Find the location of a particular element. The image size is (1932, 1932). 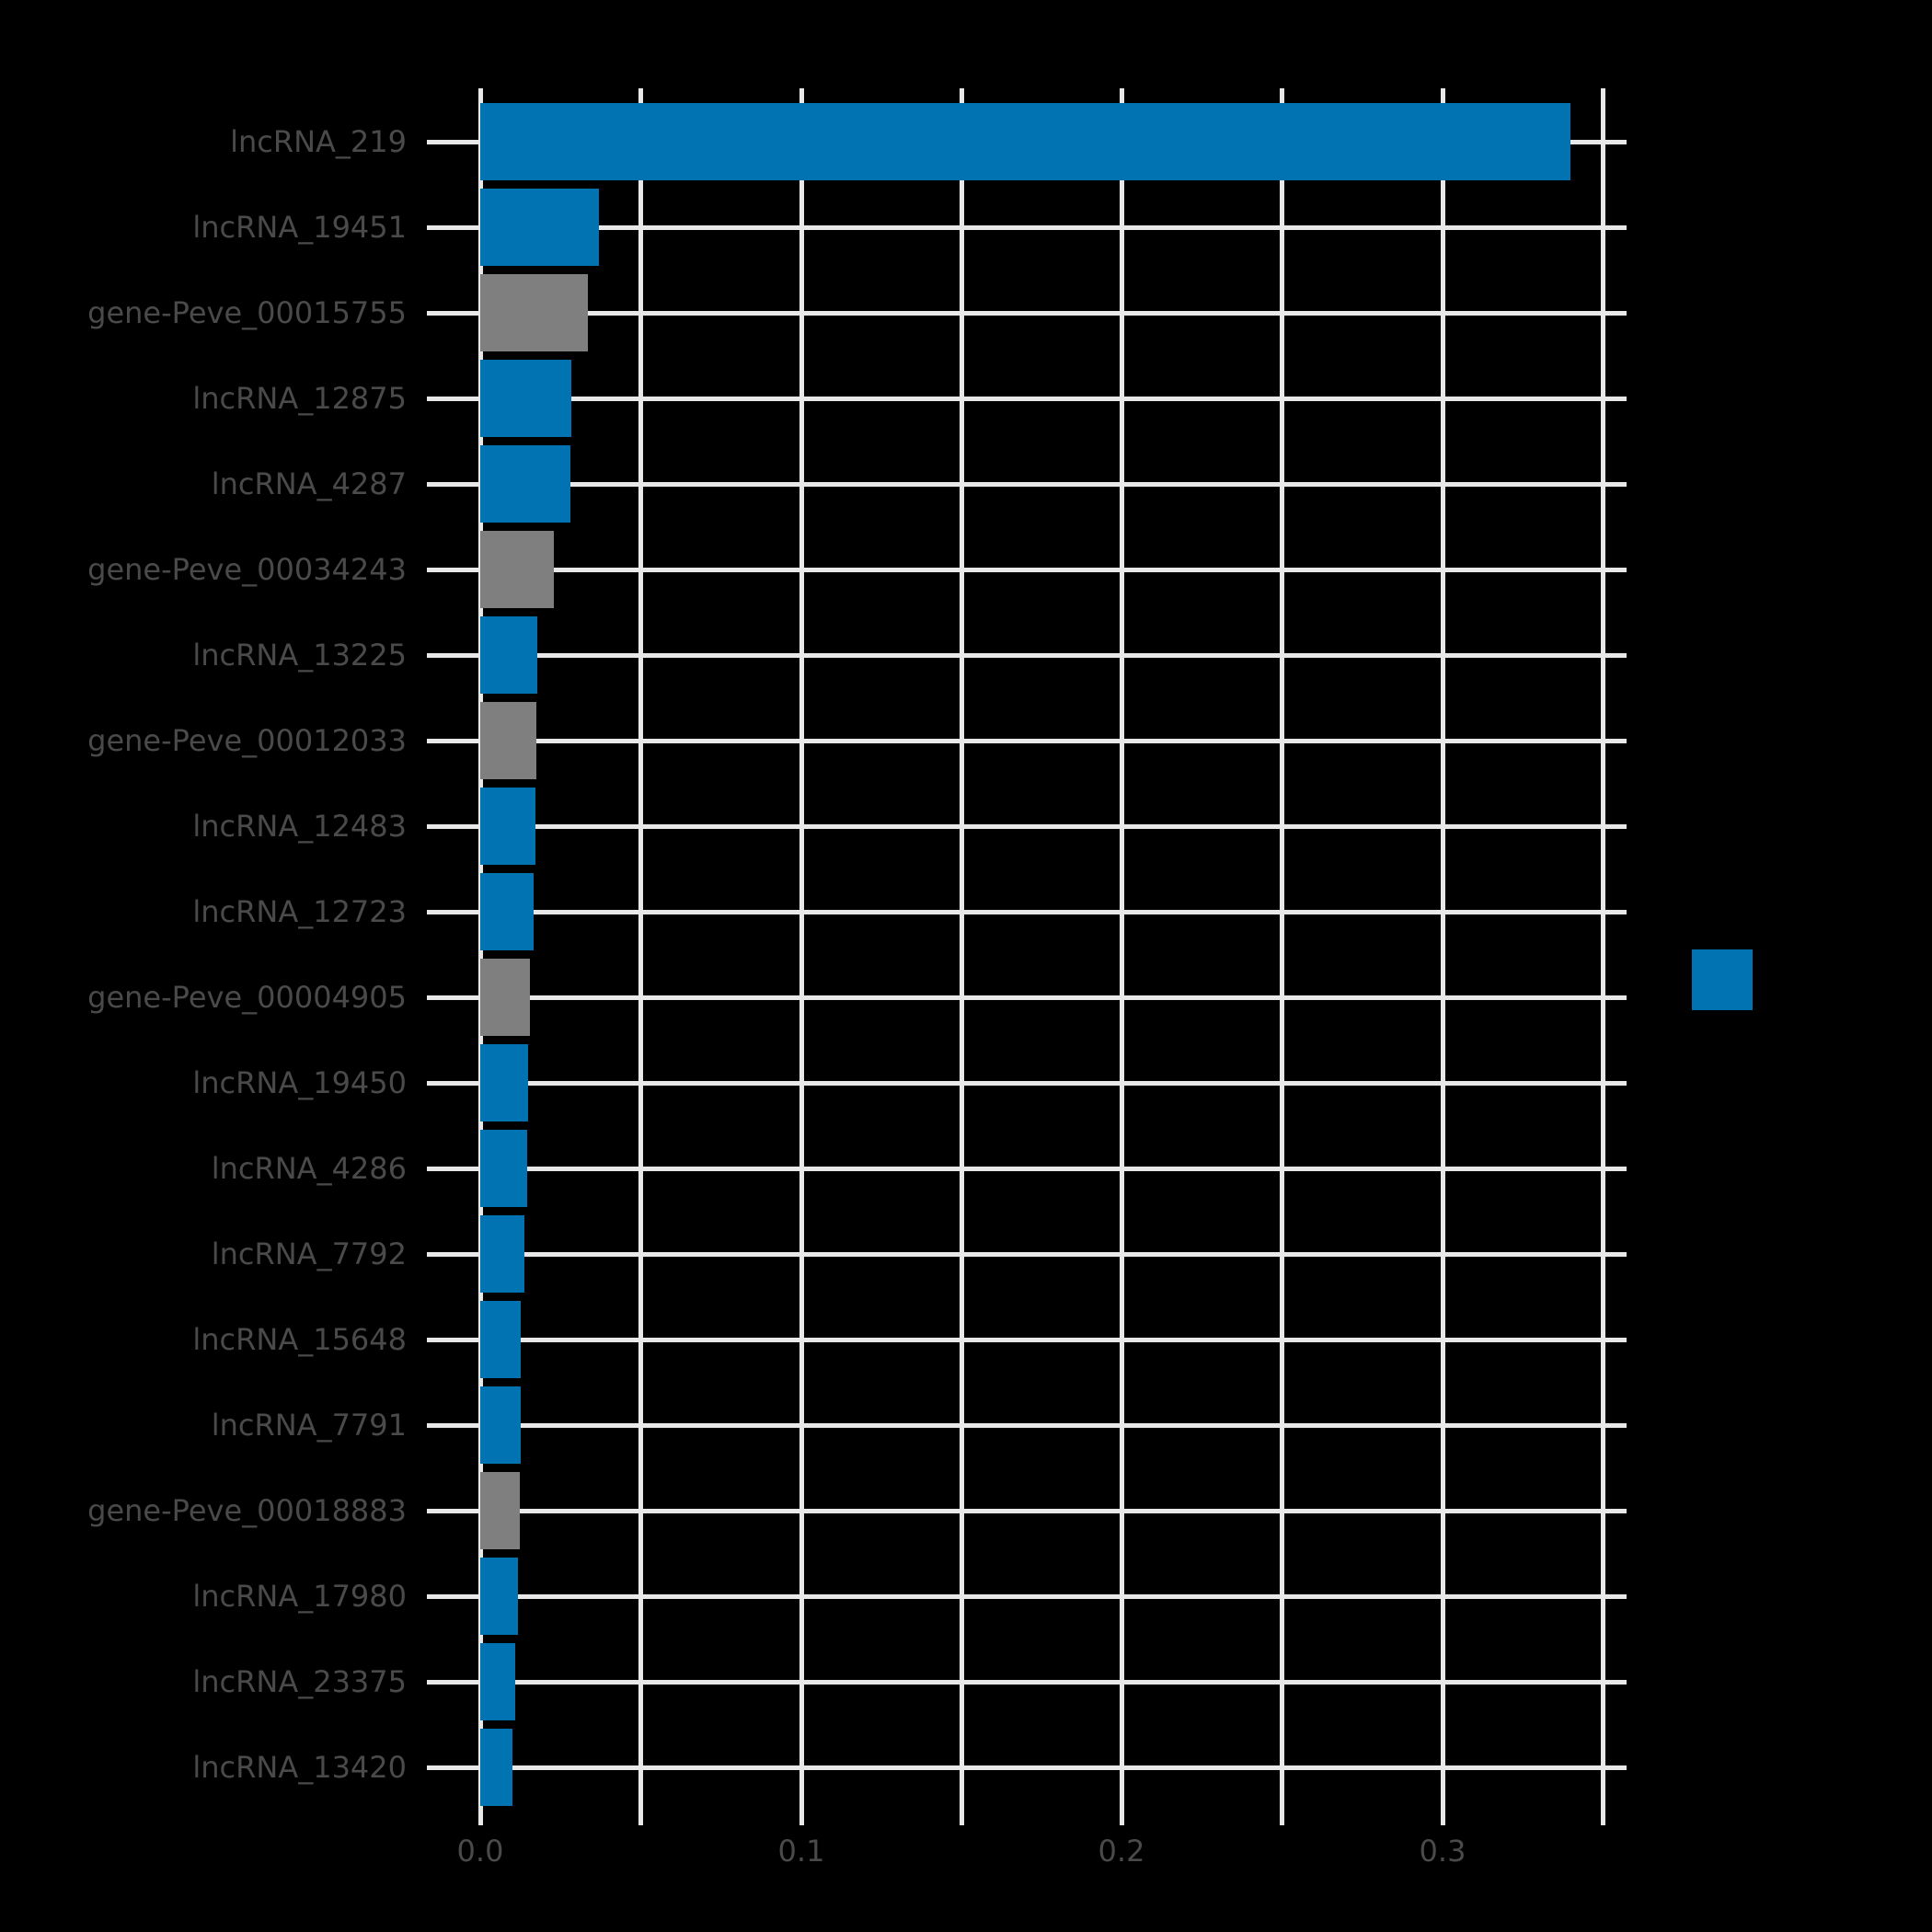

ytick-label-gene-Peve_00012033: gene-Peve_00012033 is located at coordinates (247, 740).